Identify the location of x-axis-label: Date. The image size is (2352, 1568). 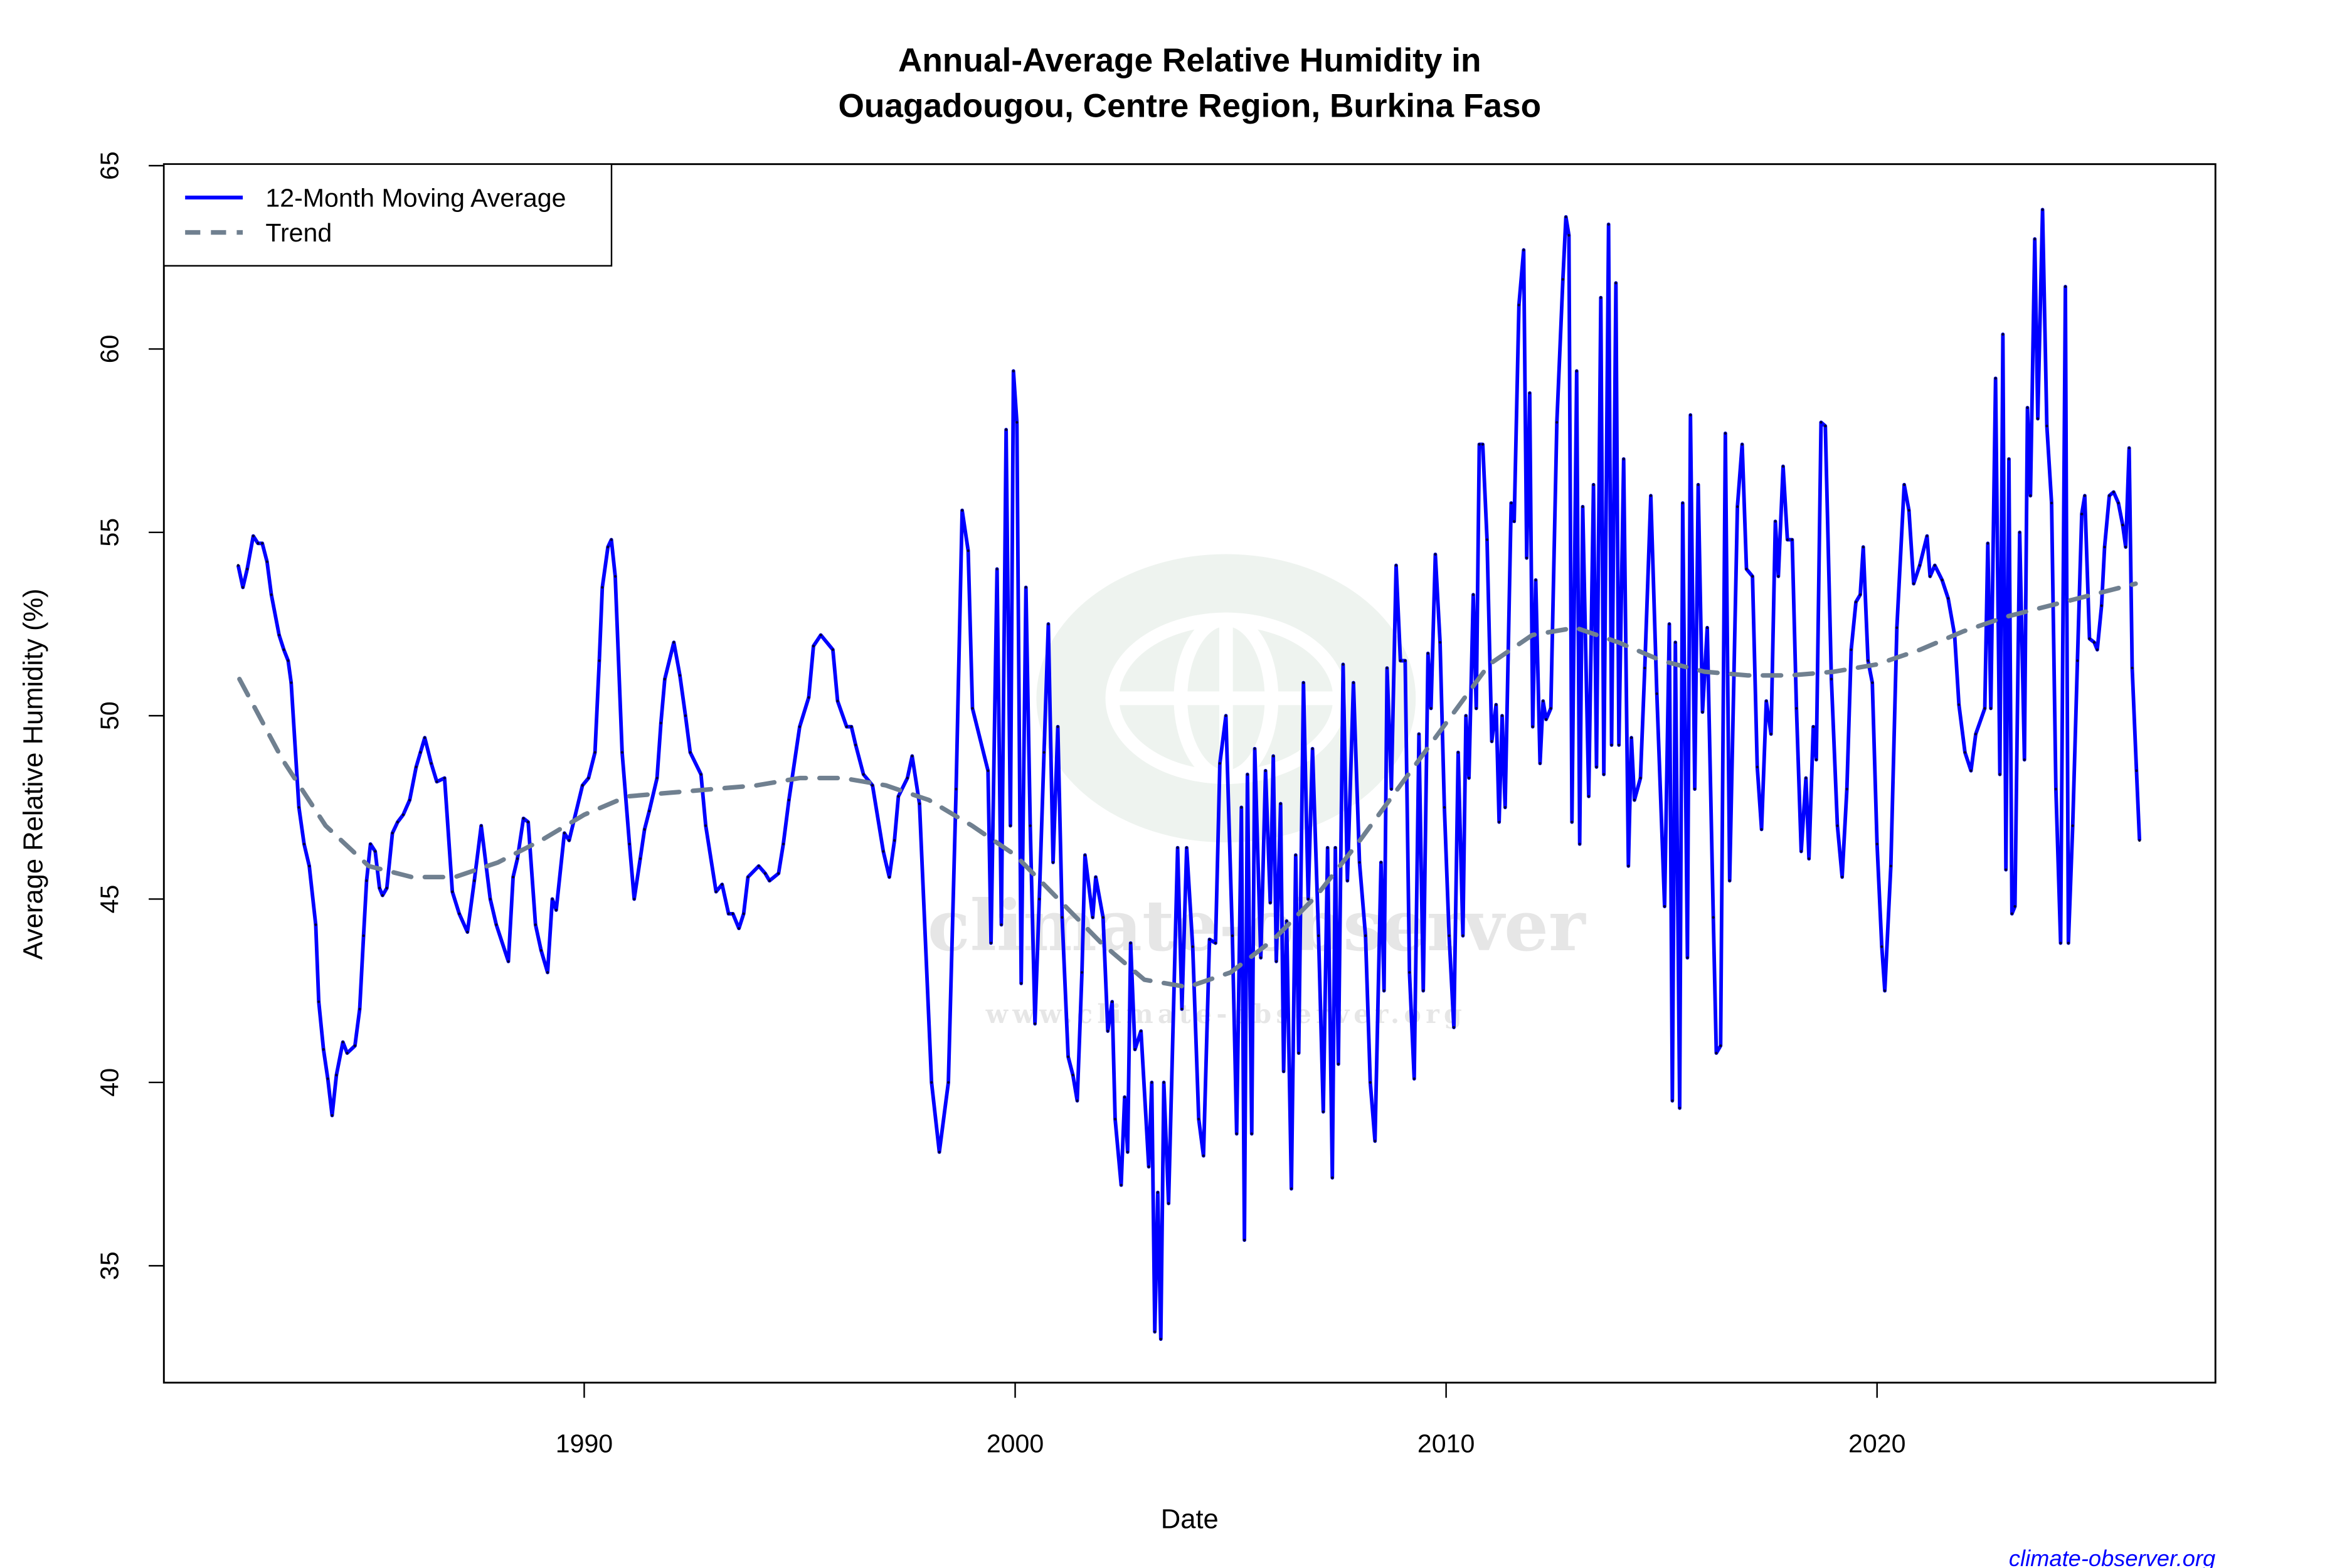
(1190, 1520).